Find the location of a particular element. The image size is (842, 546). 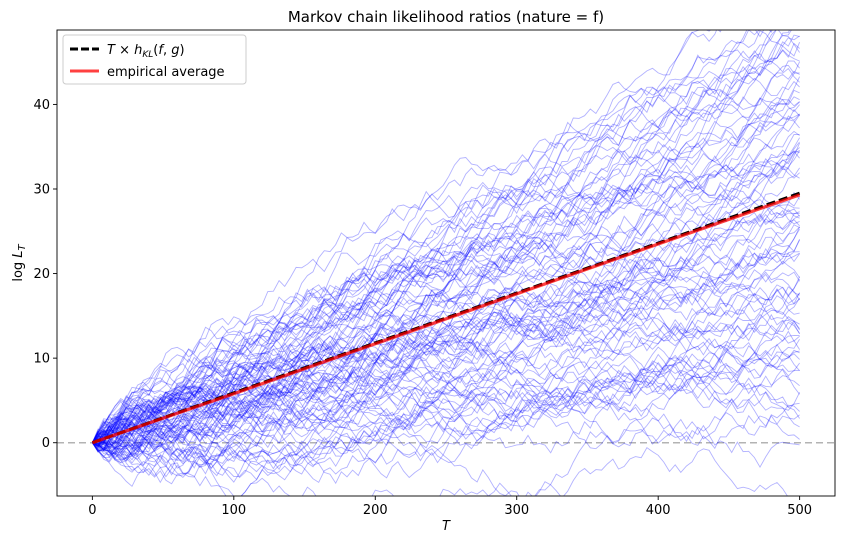

svg-text: T is located at coordinates (446, 526).